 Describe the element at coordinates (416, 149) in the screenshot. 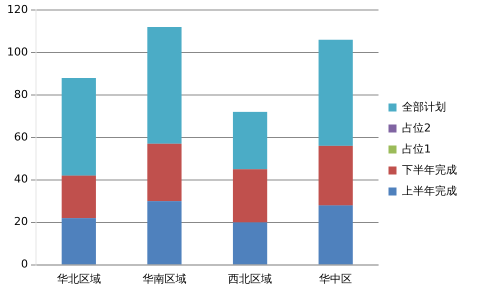

I see `legend-label: 占位1` at that location.